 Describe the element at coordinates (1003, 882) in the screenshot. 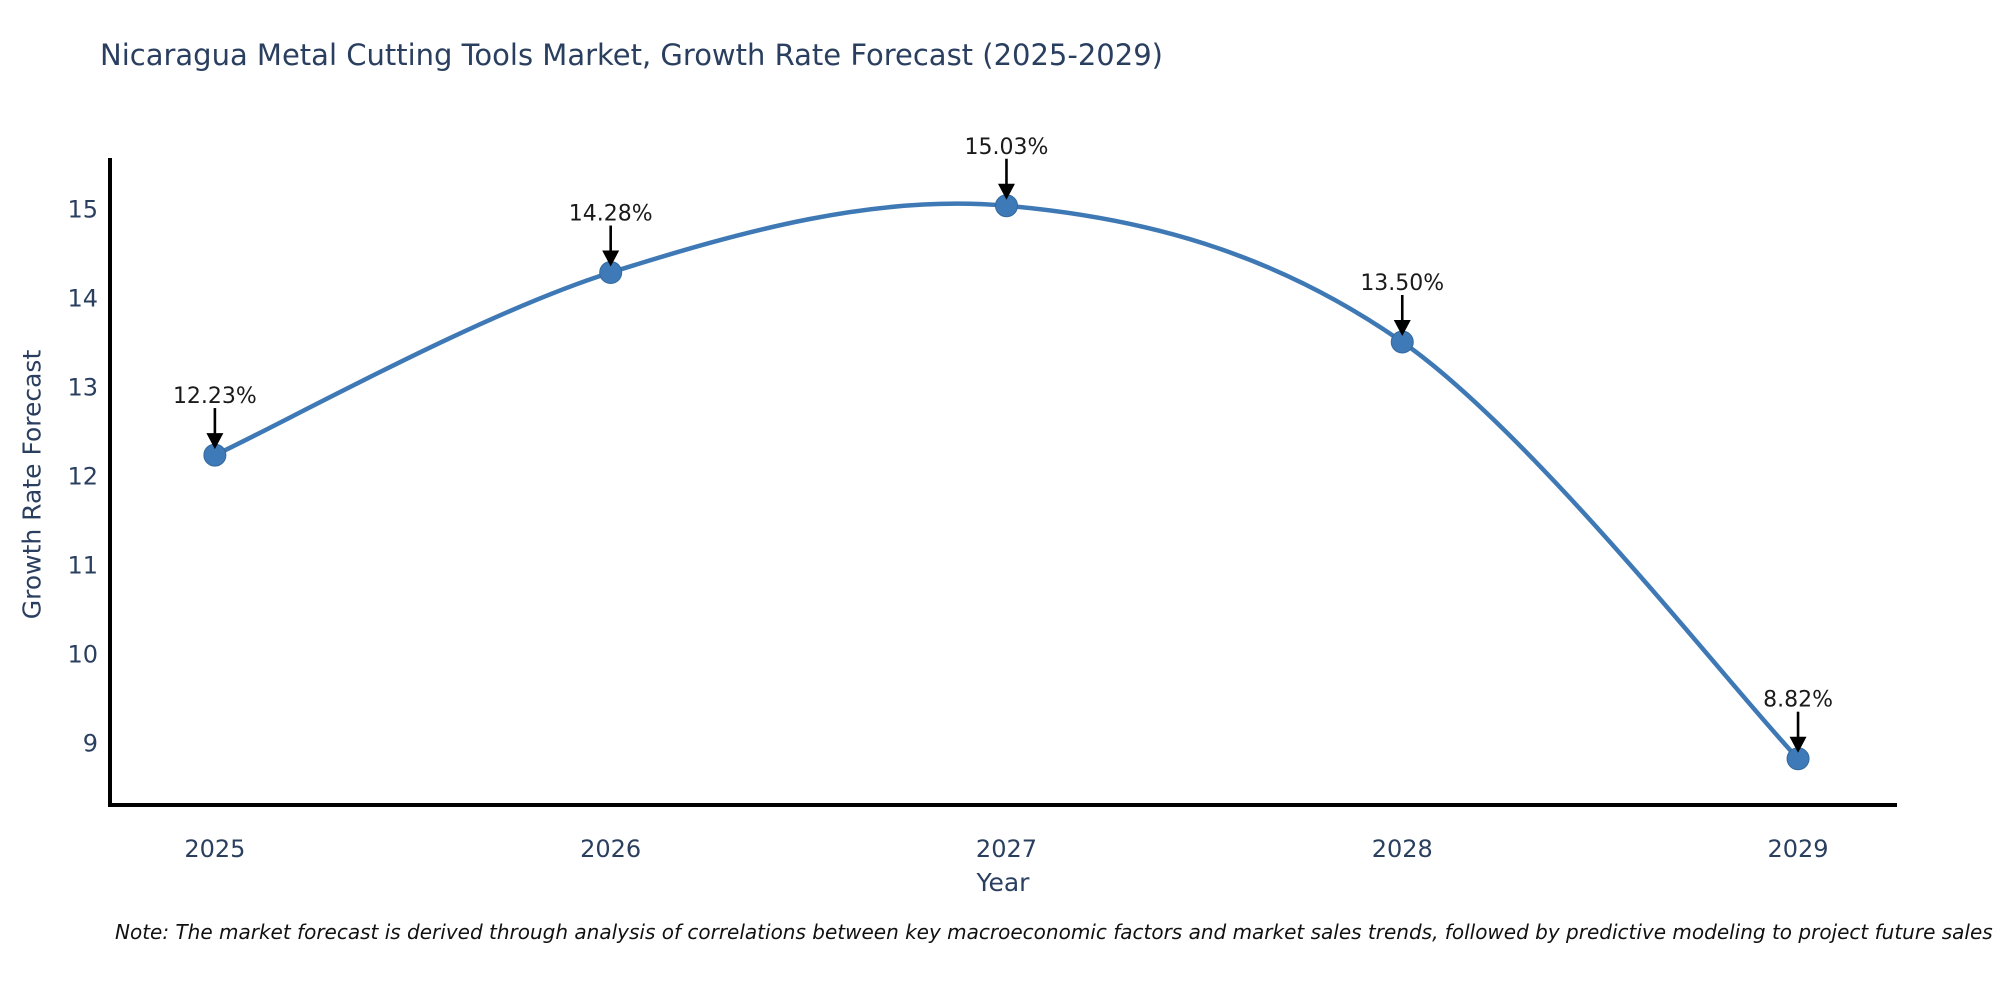

I see `x-axis-title: Year` at that location.